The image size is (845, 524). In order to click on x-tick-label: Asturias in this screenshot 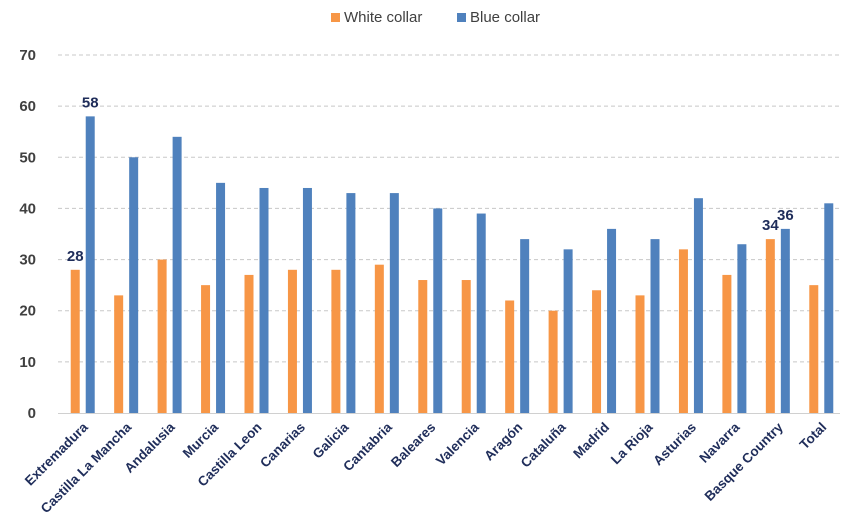, I will do `click(674, 444)`.